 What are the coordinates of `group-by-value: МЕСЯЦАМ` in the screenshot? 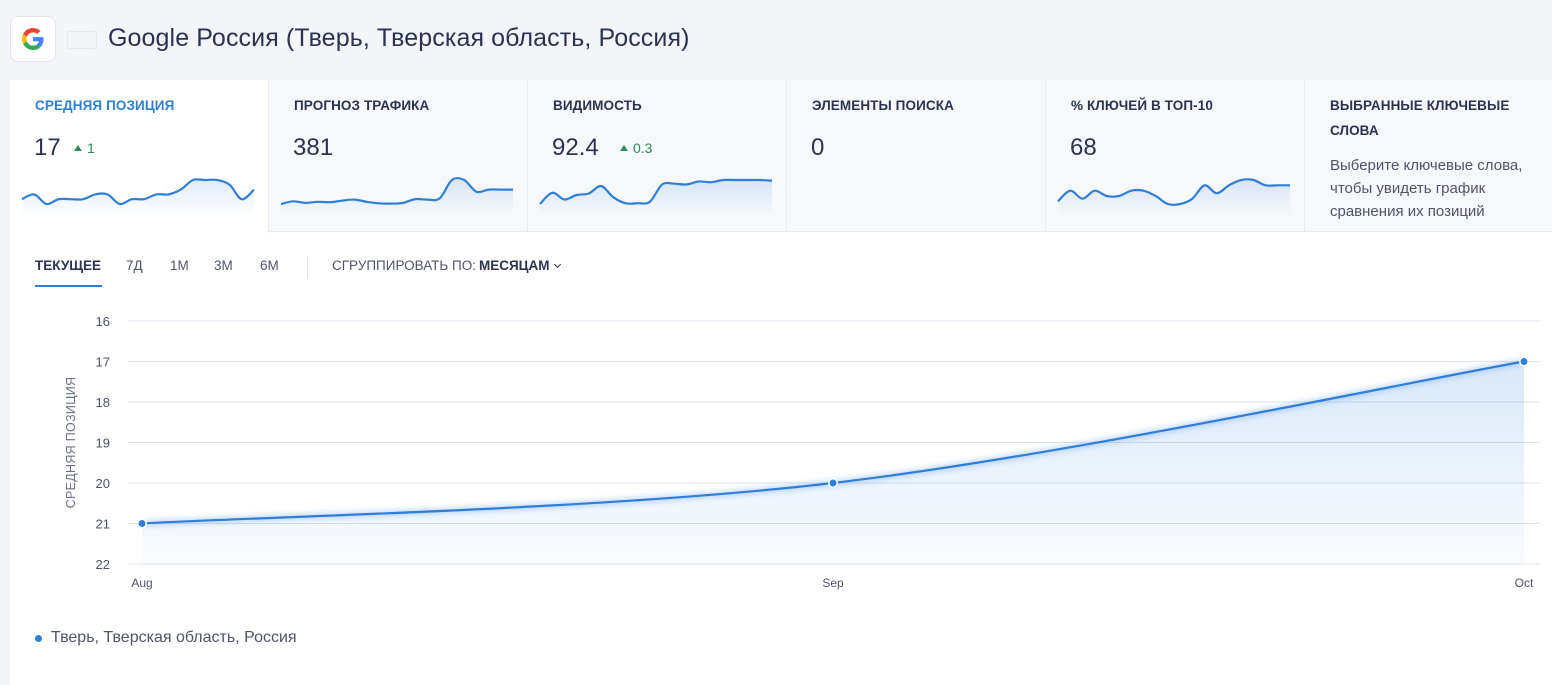 It's located at (514, 265).